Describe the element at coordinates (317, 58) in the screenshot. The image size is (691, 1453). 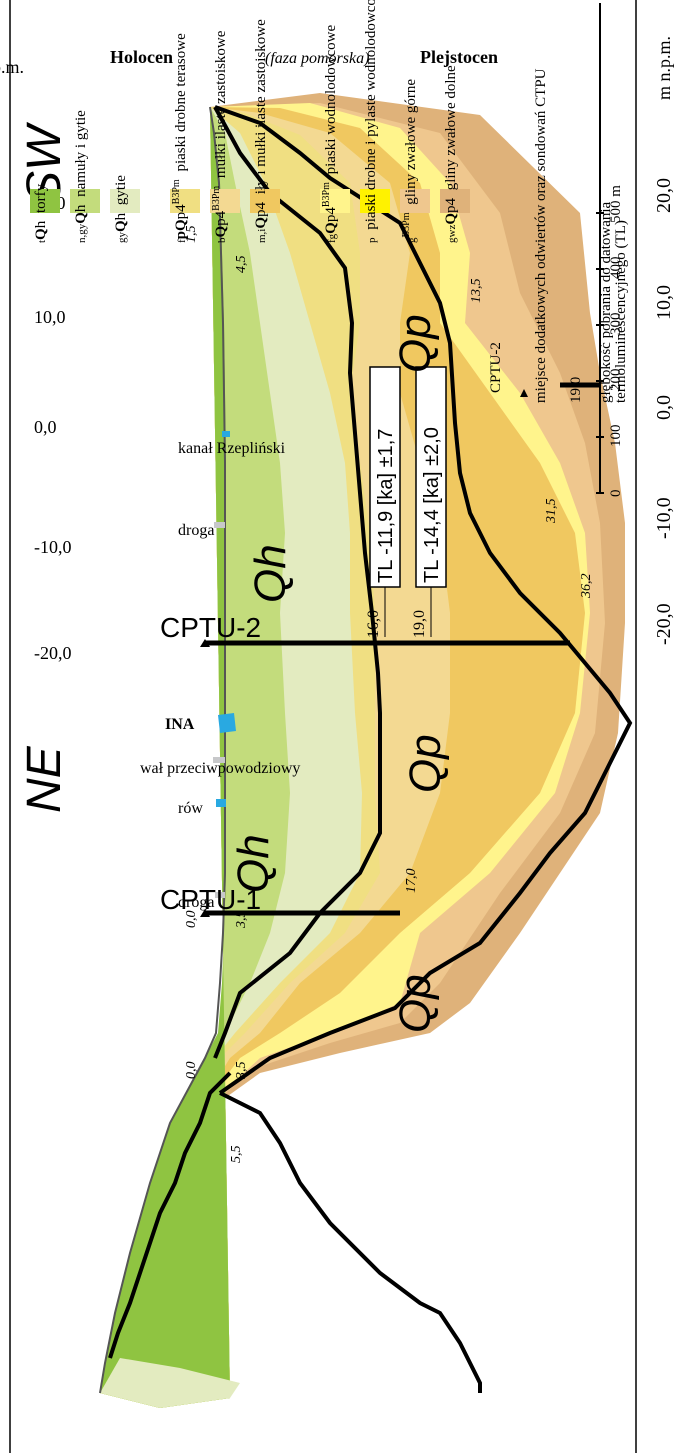
I see `legend-group-faza: (faza pomorska)` at that location.